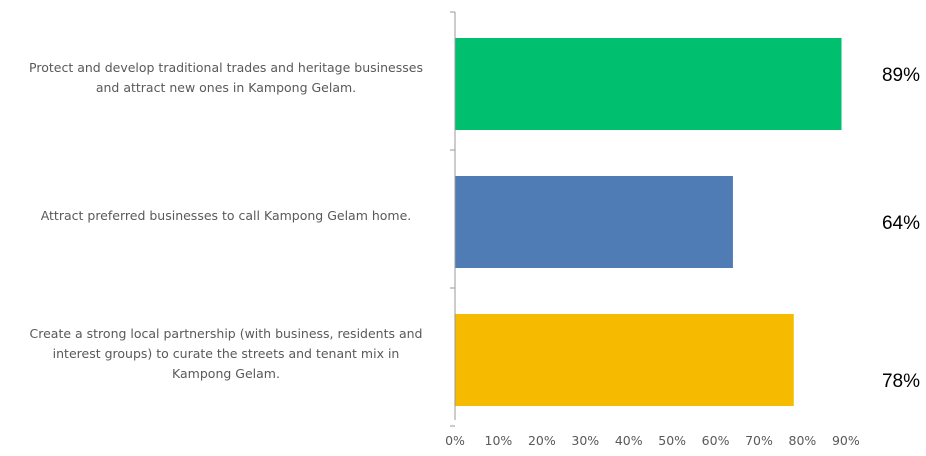 The height and width of the screenshot is (456, 926). I want to click on x-tick-label: 30%, so click(585, 440).